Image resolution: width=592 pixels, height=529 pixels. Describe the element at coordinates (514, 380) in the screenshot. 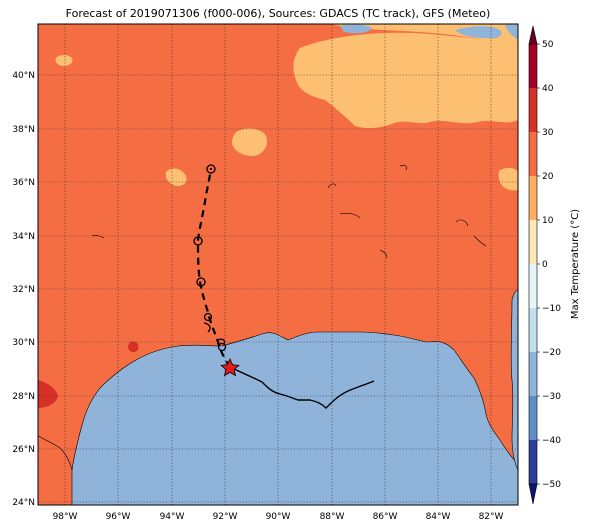

I see `atlantic-patch` at that location.